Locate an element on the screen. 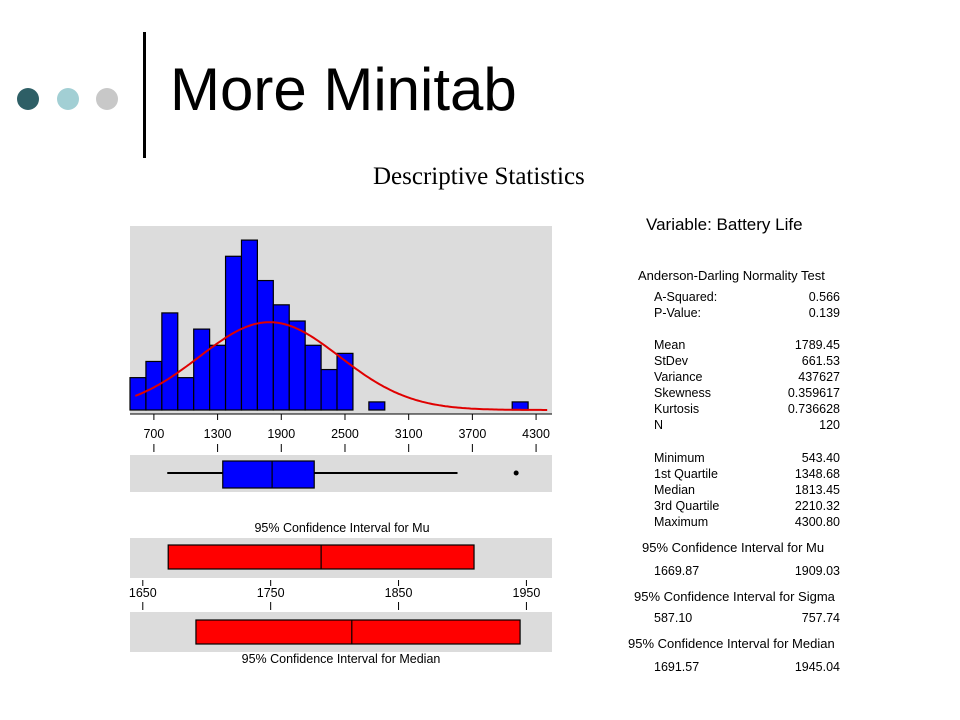  ad-stat-label: P-Value: is located at coordinates (678, 313).